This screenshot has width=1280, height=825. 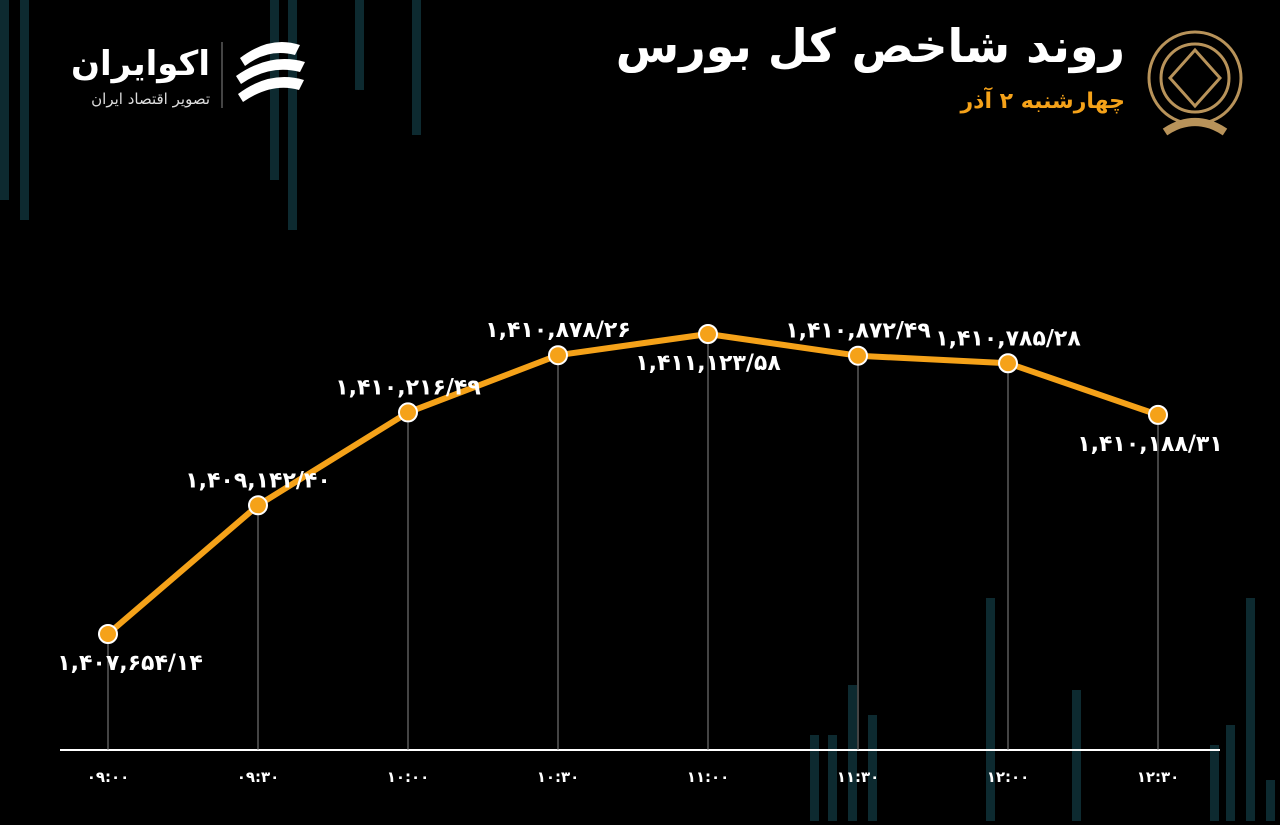 I want to click on x-tick-label: ۱۰:۰۰, so click(x=408, y=777).